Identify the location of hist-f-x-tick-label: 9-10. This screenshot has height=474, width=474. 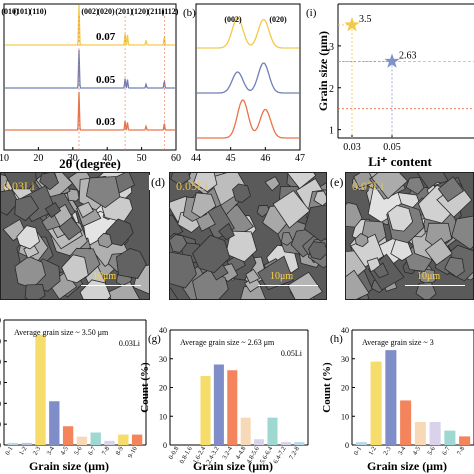
(133, 453).